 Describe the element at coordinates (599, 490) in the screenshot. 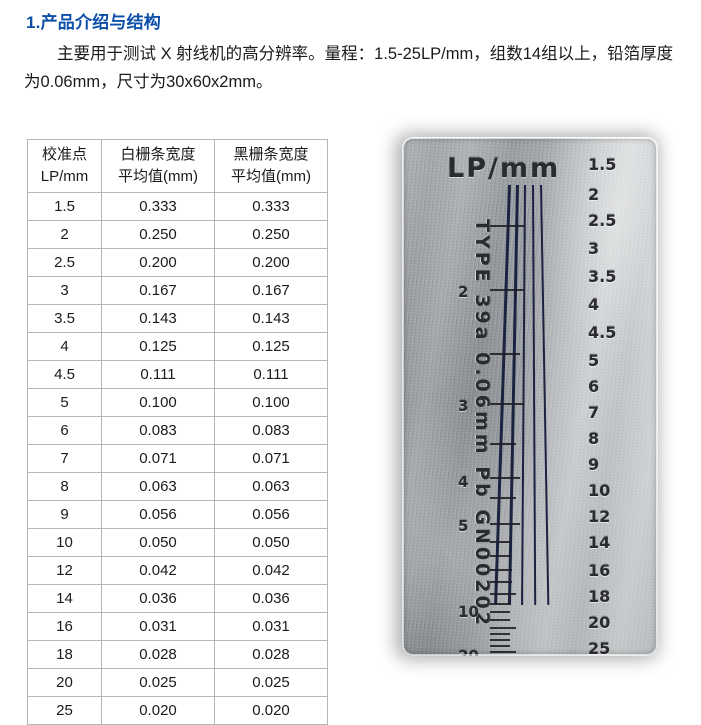

I see `scale-value: 10` at that location.